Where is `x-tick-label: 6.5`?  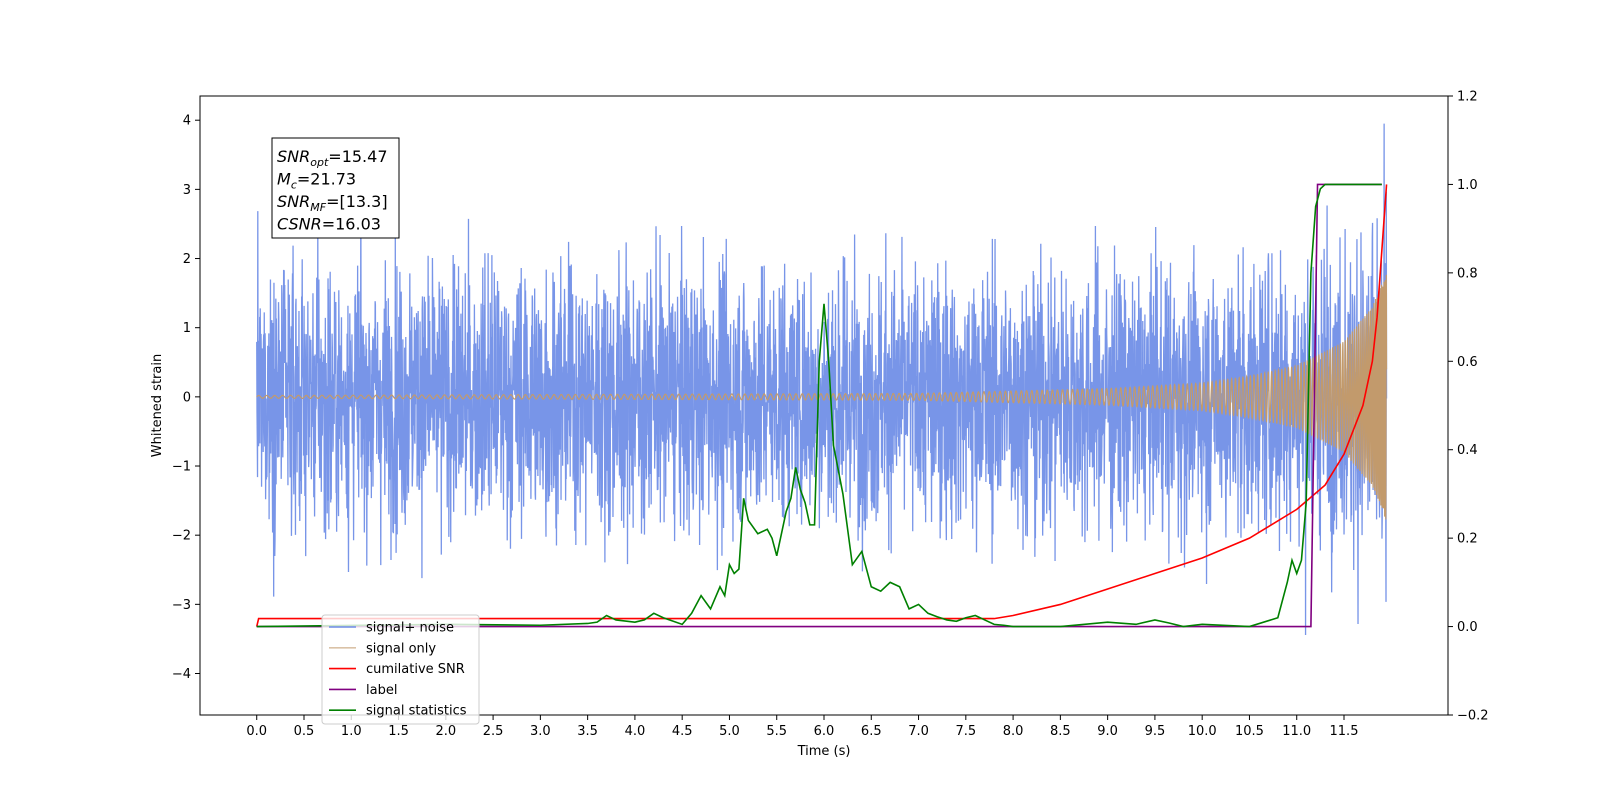
x-tick-label: 6.5 is located at coordinates (871, 731).